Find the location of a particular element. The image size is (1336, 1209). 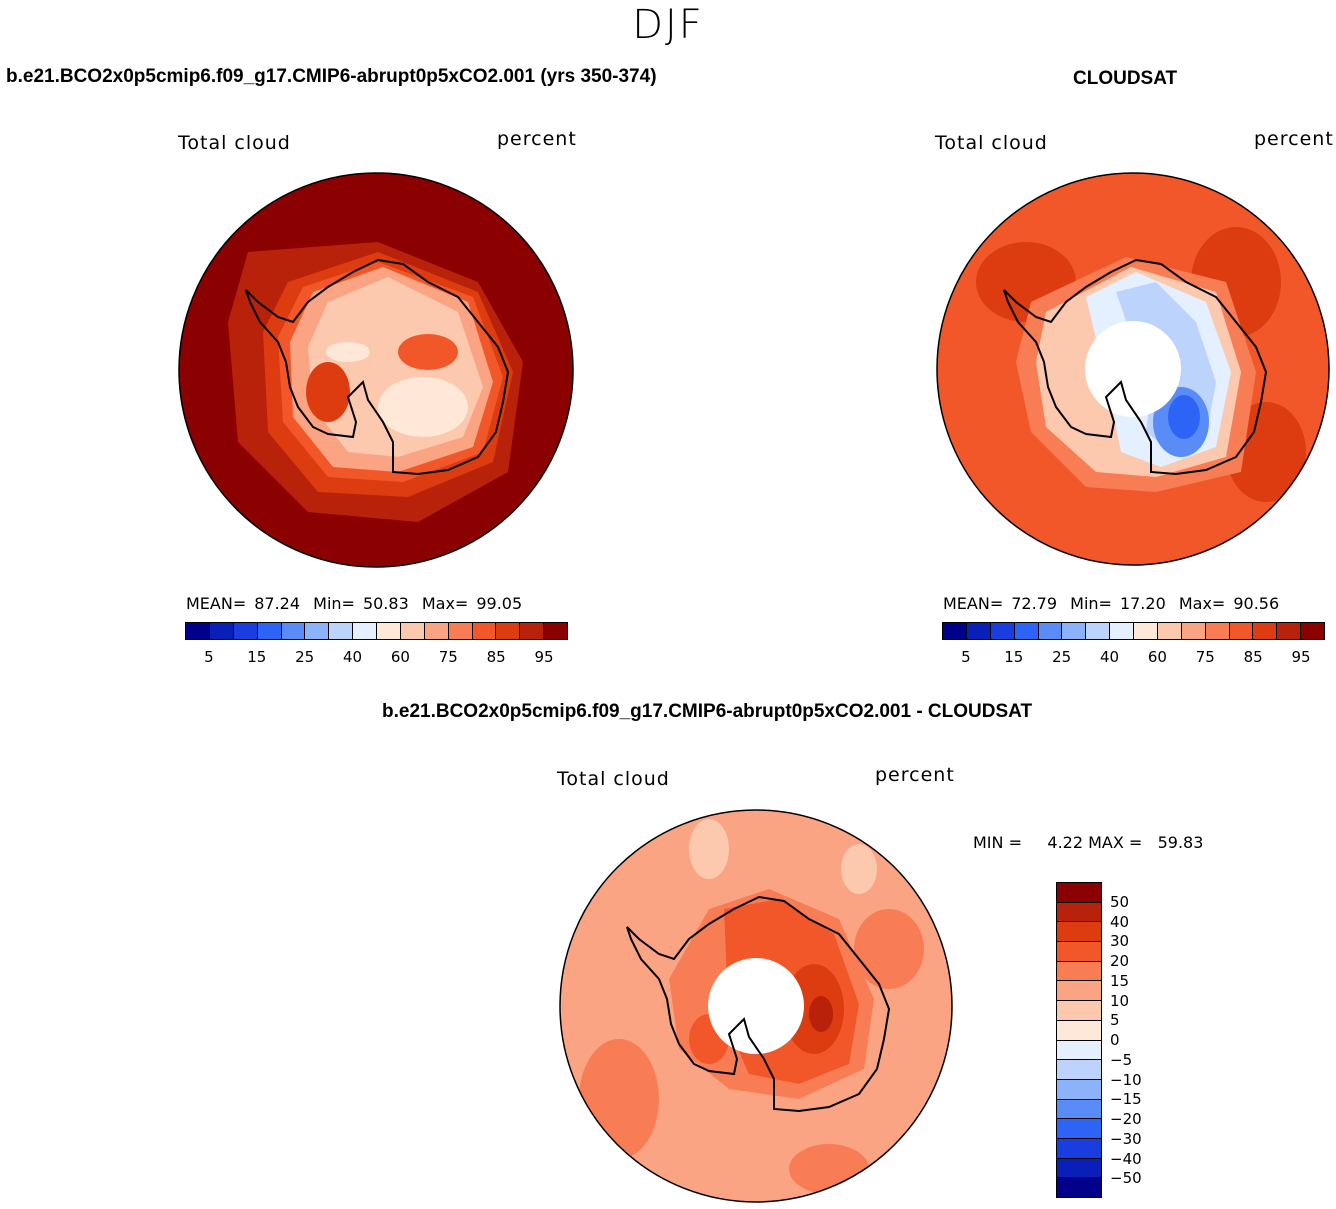

colorbar-tick-label: 10 is located at coordinates (1120, 1000).